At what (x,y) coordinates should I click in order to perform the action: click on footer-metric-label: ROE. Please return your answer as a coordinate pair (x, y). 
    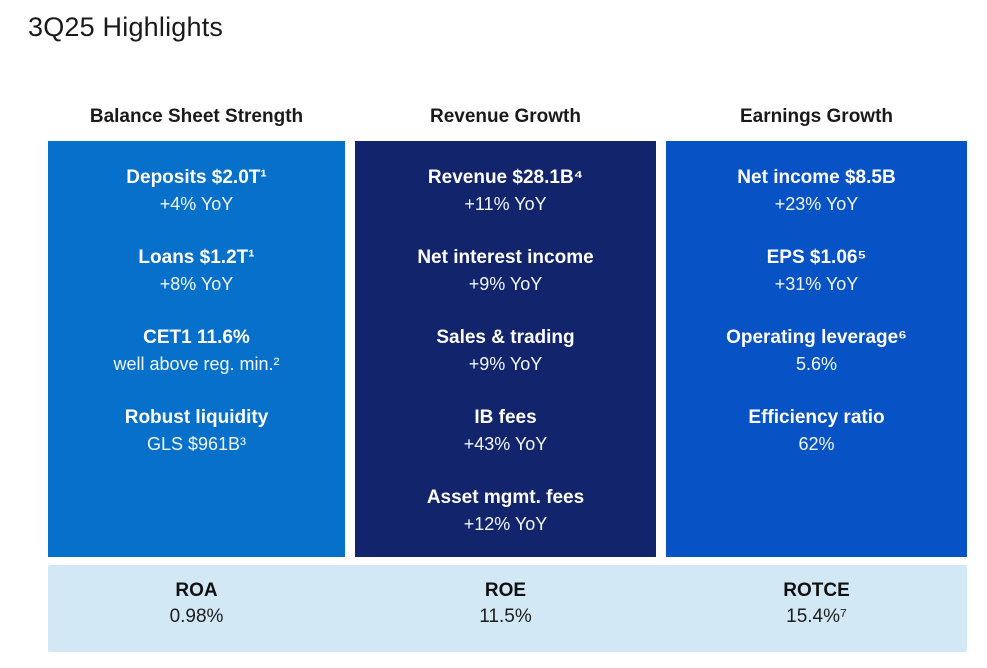
    Looking at the image, I should click on (505, 590).